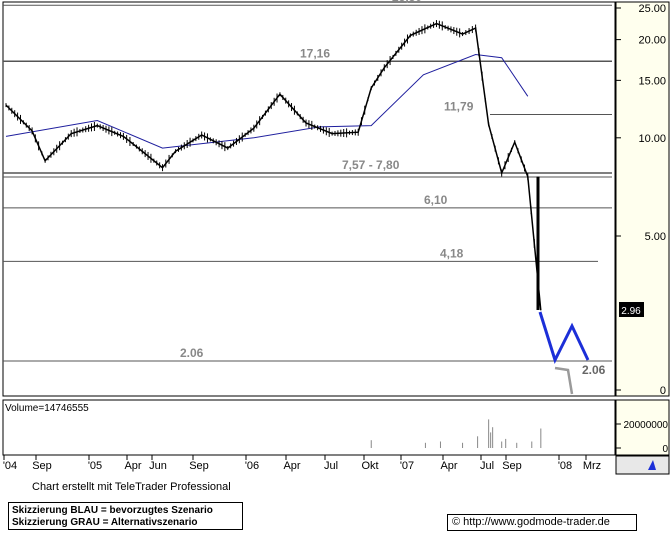 This screenshot has height=534, width=670. Describe the element at coordinates (565, 466) in the screenshot. I see `x-tick-label: '08` at that location.